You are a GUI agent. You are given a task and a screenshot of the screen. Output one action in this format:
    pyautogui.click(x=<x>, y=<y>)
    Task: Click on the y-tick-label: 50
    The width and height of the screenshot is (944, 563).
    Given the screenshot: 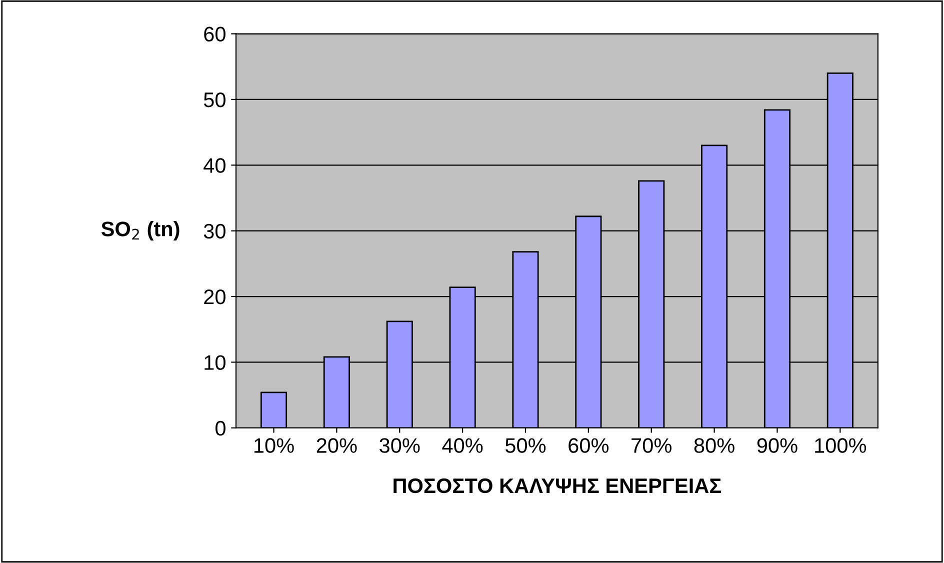 What is the action you would take?
    pyautogui.click(x=215, y=100)
    